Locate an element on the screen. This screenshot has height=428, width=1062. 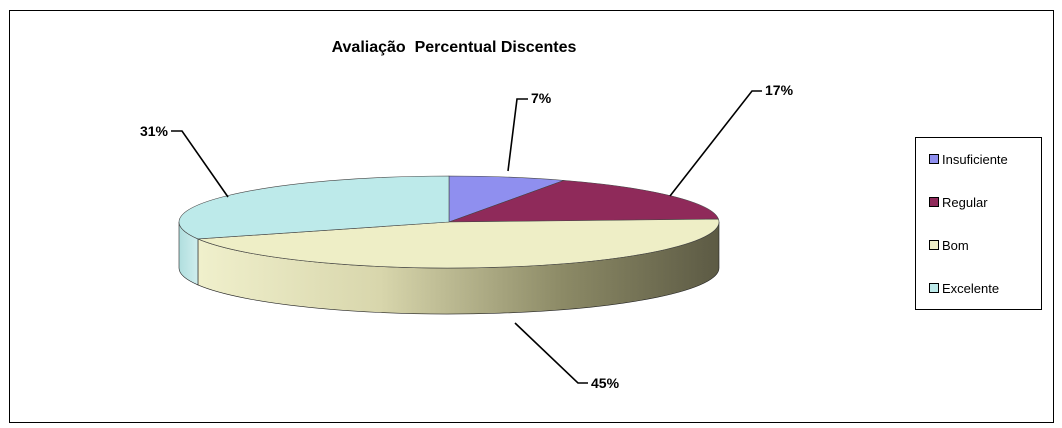
slice-regular is located at coordinates (583, 201).